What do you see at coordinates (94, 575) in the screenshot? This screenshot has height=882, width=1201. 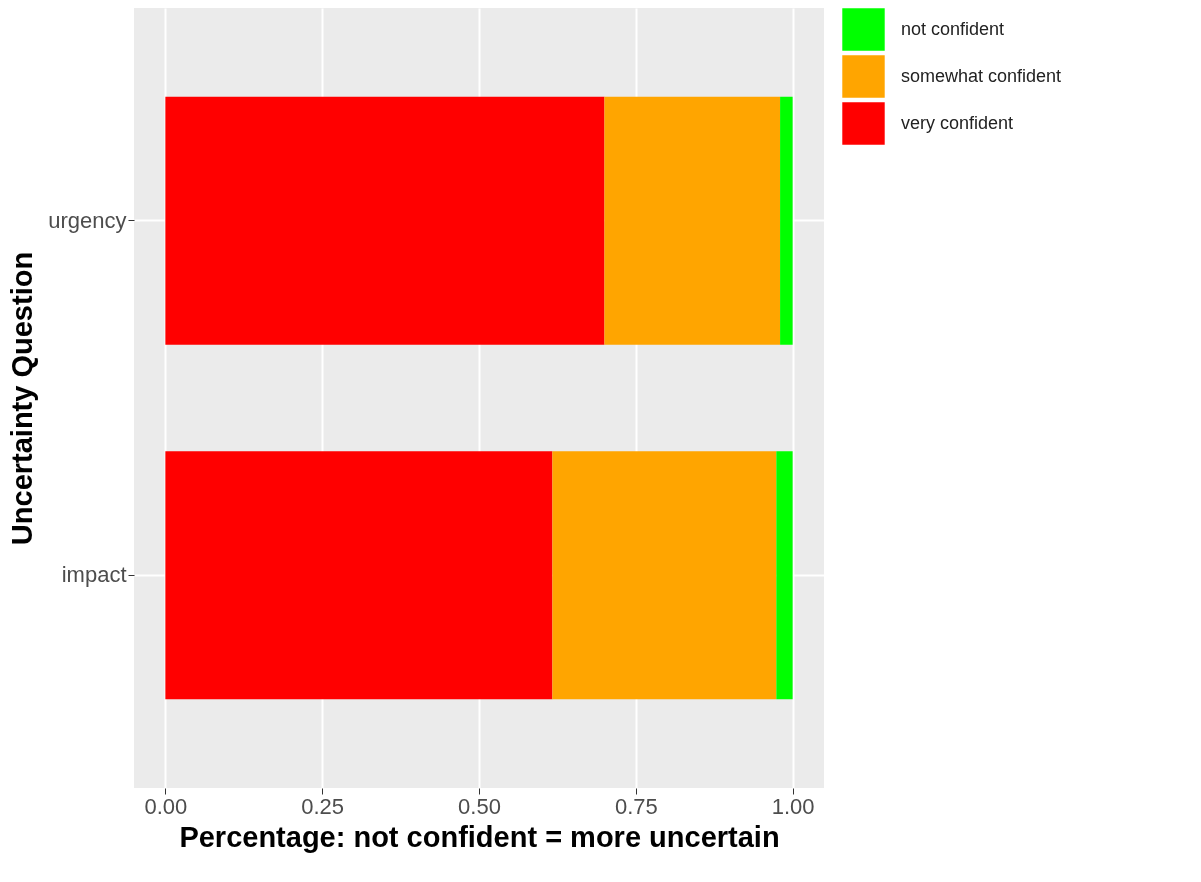 I see `y-tick-label: impact` at bounding box center [94, 575].